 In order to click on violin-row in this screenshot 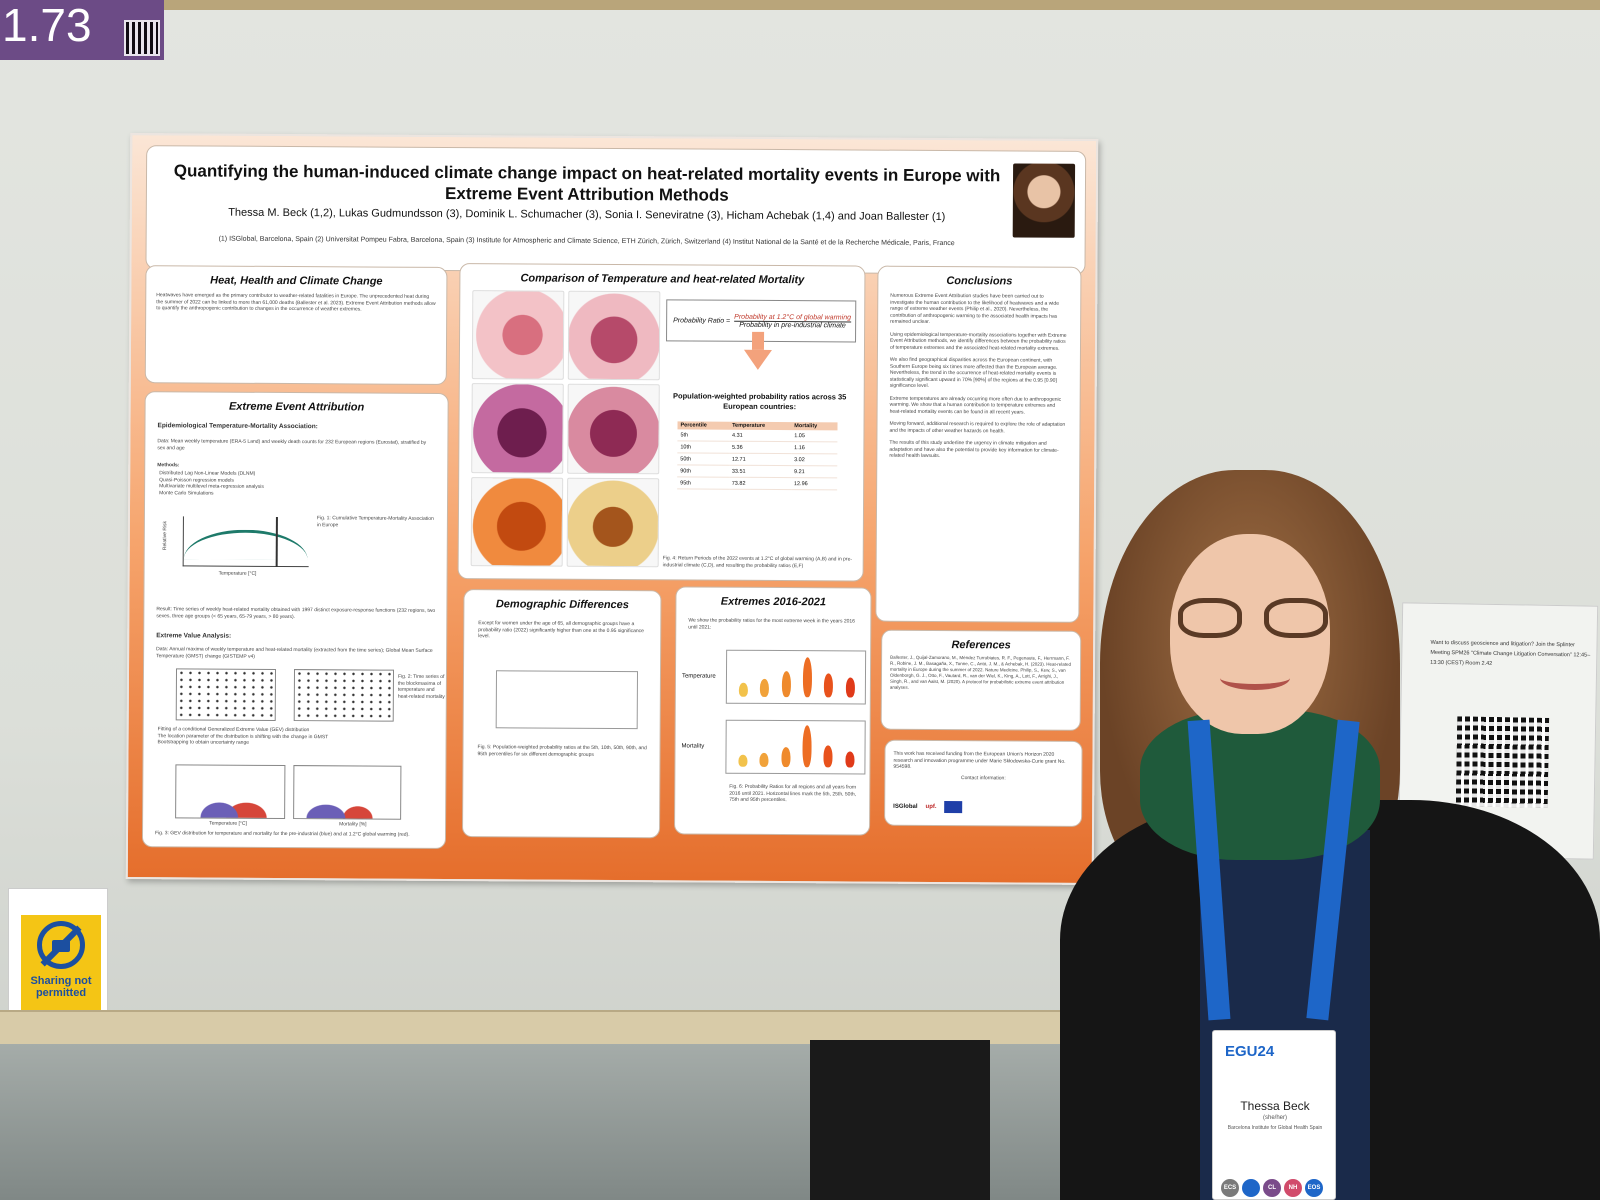, I will do `click(796, 745)`.